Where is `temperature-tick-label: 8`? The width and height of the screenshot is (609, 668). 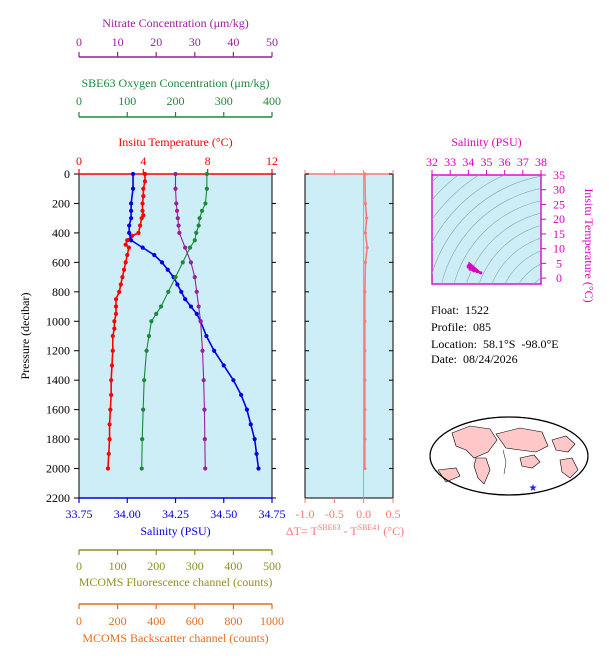
temperature-tick-label: 8 is located at coordinates (208, 161).